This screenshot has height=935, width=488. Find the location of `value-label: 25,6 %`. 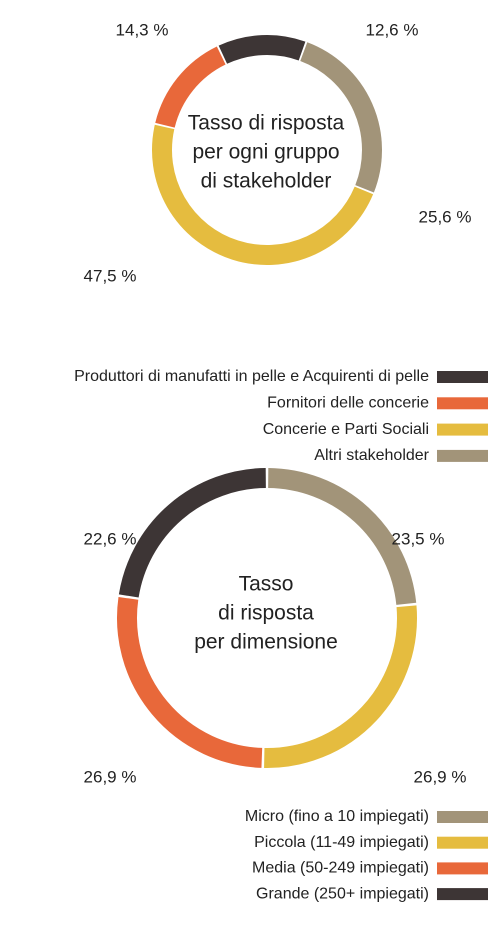

value-label: 25,6 % is located at coordinates (445, 216).